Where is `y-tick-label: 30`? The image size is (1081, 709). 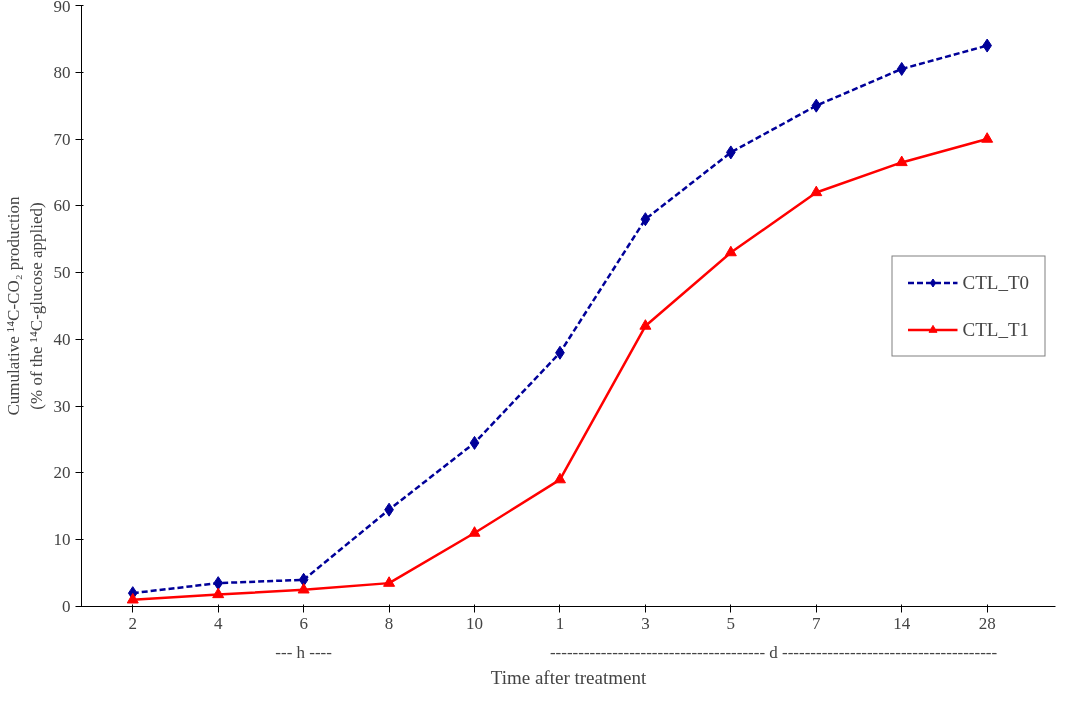
y-tick-label: 30 is located at coordinates (62, 406).